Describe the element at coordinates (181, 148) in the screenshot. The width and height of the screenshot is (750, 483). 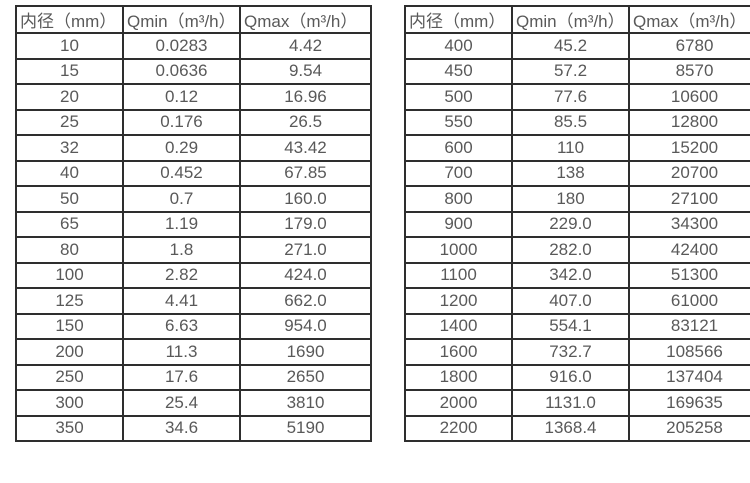
I see `table-cell: 0.29` at that location.